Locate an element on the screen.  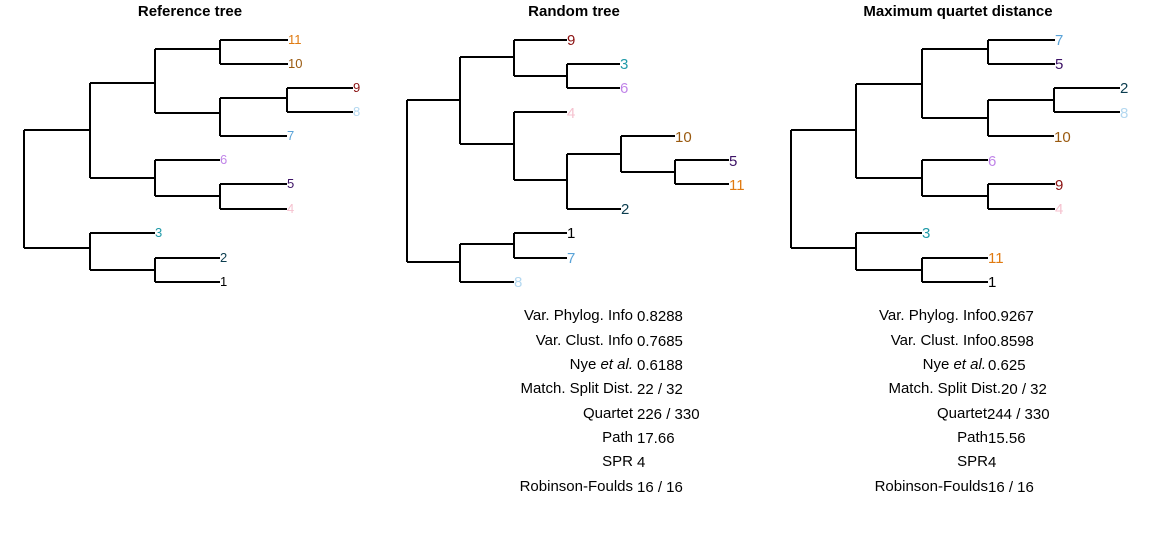
metric-value: 0.625 is located at coordinates (1007, 365).